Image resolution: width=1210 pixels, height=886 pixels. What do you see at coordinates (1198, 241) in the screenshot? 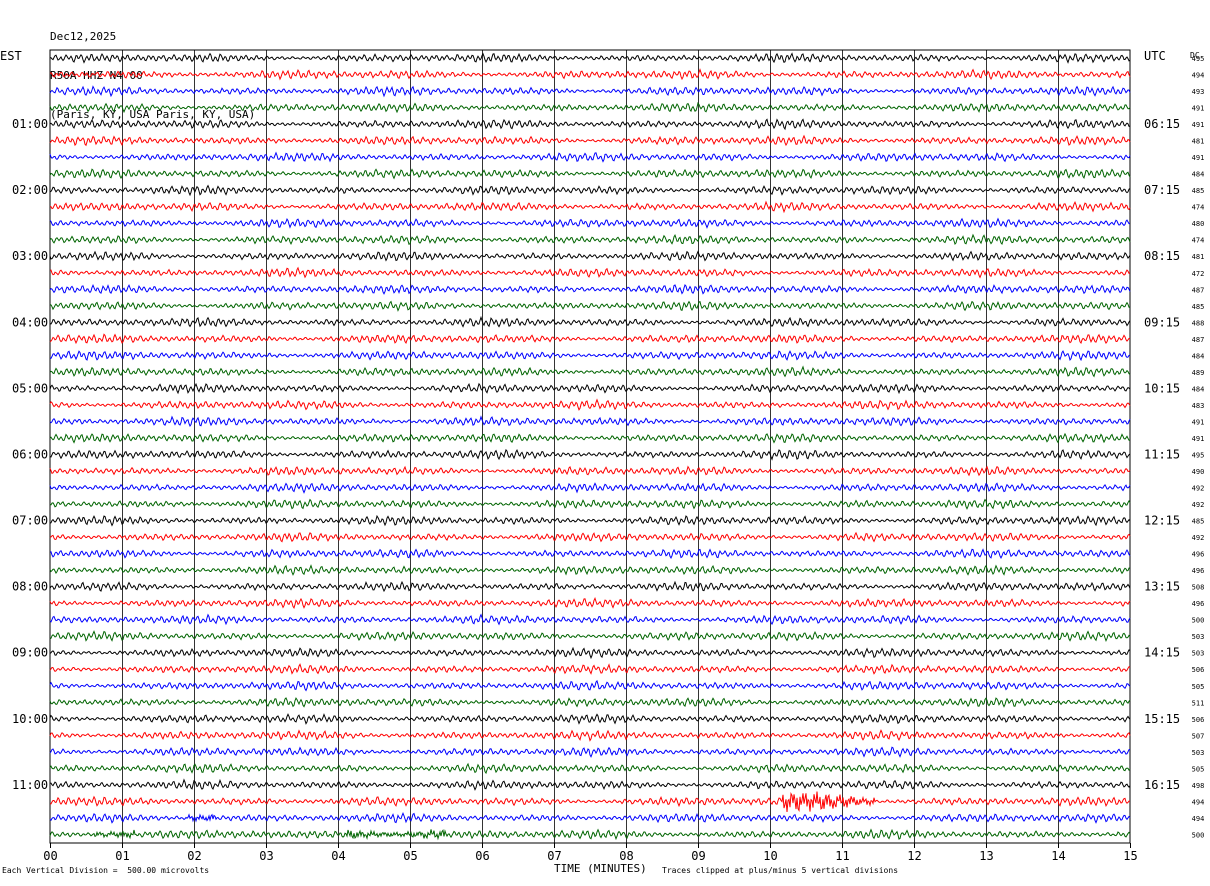
I see `dc-offset-label: 474` at bounding box center [1198, 241].